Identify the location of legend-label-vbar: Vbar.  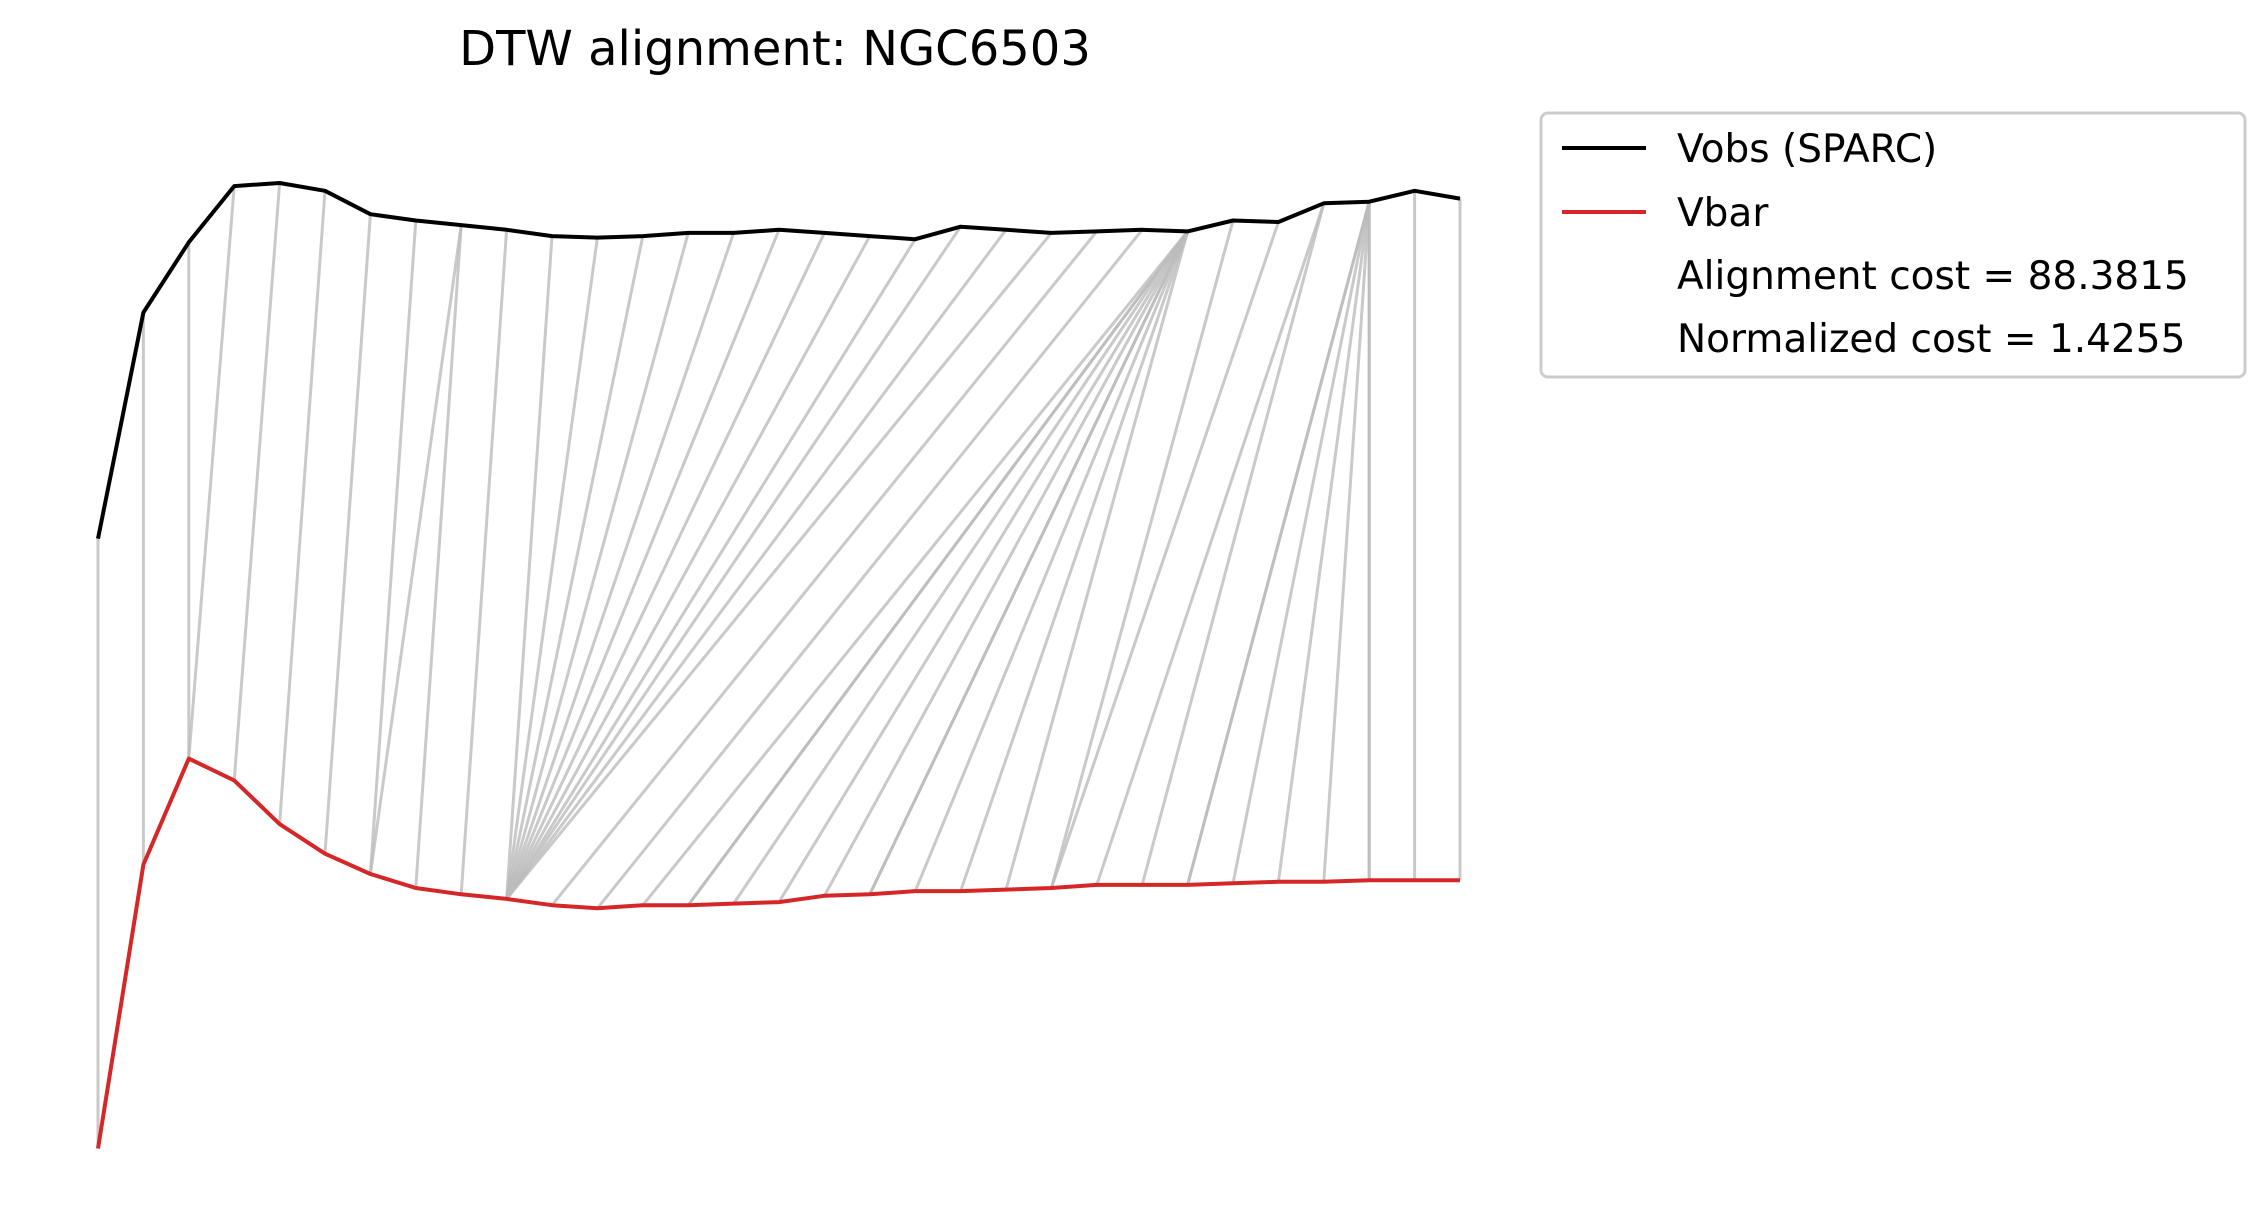
(1723, 213).